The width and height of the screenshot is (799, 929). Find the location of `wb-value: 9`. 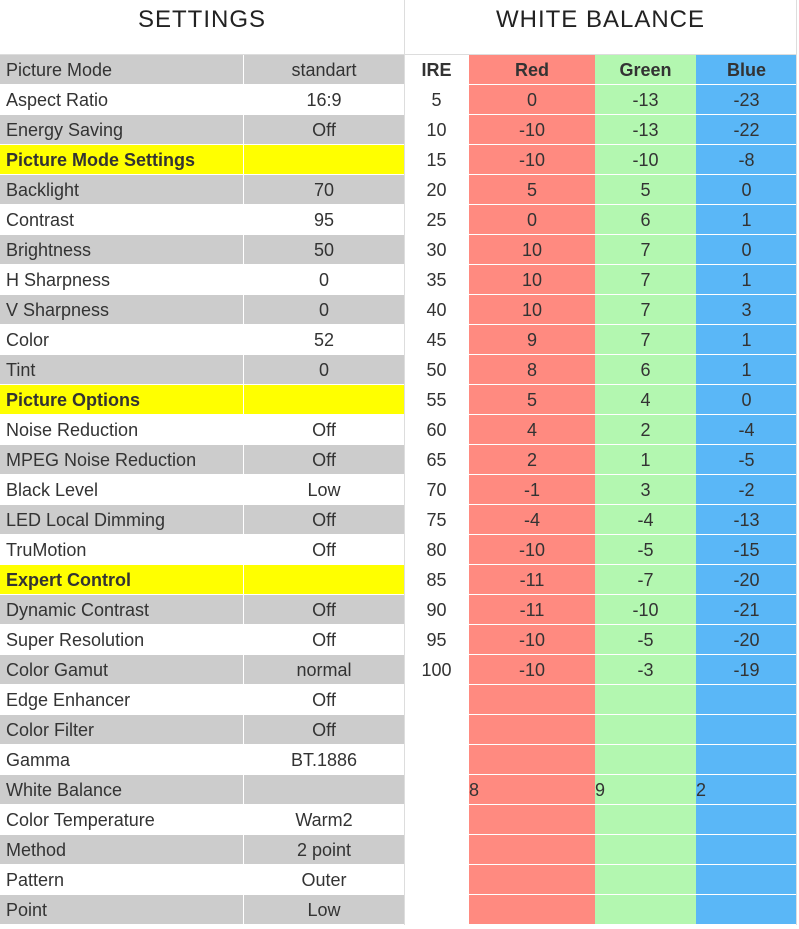

wb-value: 9 is located at coordinates (531, 340).